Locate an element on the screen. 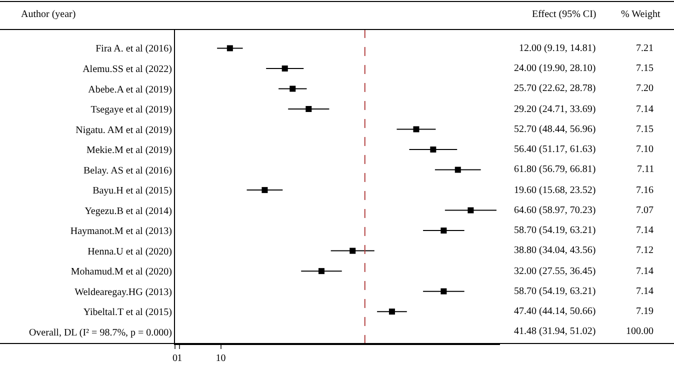  text: 7.16 is located at coordinates (645, 190).